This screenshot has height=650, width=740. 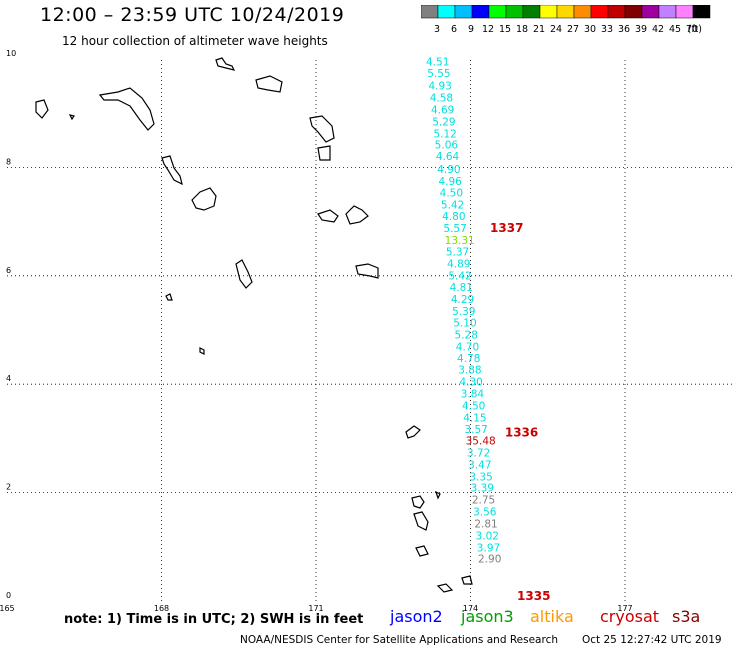 What do you see at coordinates (192, 15) in the screenshot?
I see `page-title: 12:00 – 23:59 UTC 10/24/2019` at bounding box center [192, 15].